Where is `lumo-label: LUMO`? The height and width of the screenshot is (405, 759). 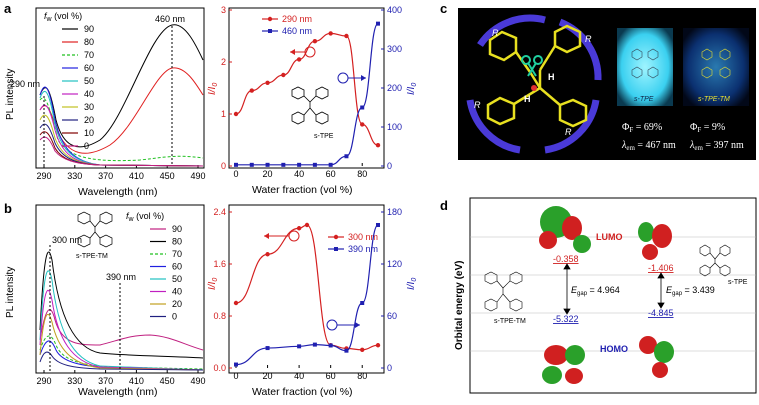 lumo-label: LUMO is located at coordinates (609, 237).